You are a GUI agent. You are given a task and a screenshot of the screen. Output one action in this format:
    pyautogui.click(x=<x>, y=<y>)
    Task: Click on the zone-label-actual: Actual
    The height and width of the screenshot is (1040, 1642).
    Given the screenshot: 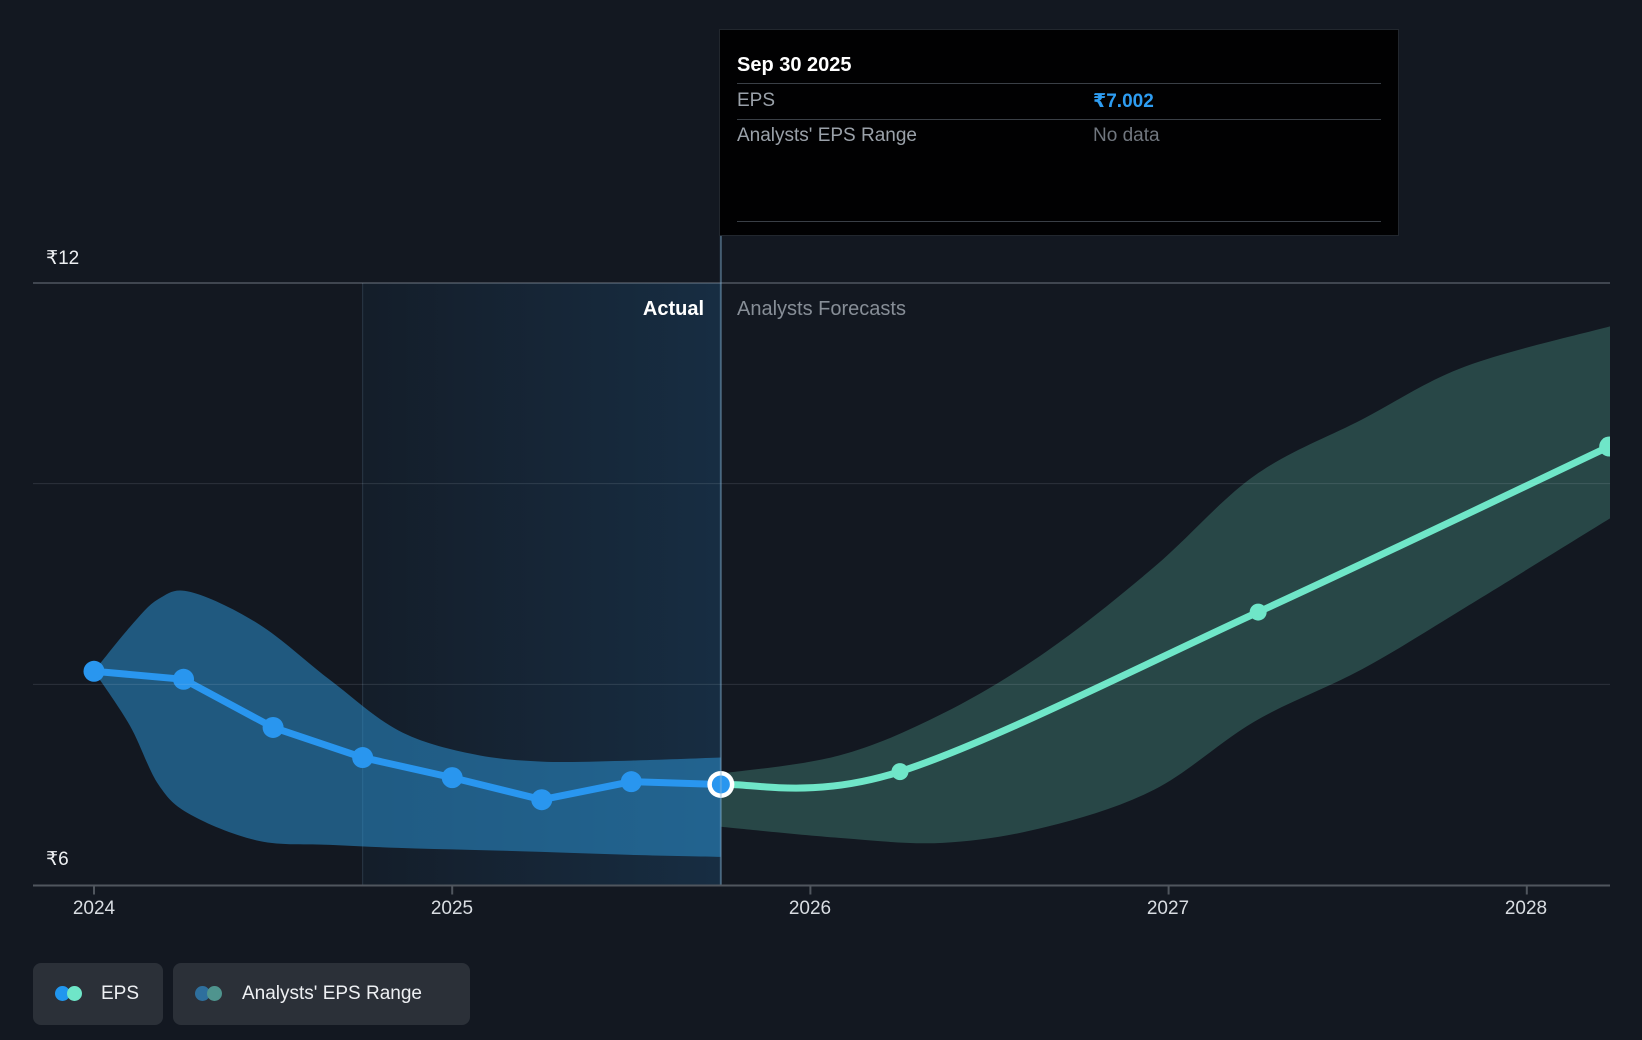 What is the action you would take?
    pyautogui.click(x=673, y=309)
    